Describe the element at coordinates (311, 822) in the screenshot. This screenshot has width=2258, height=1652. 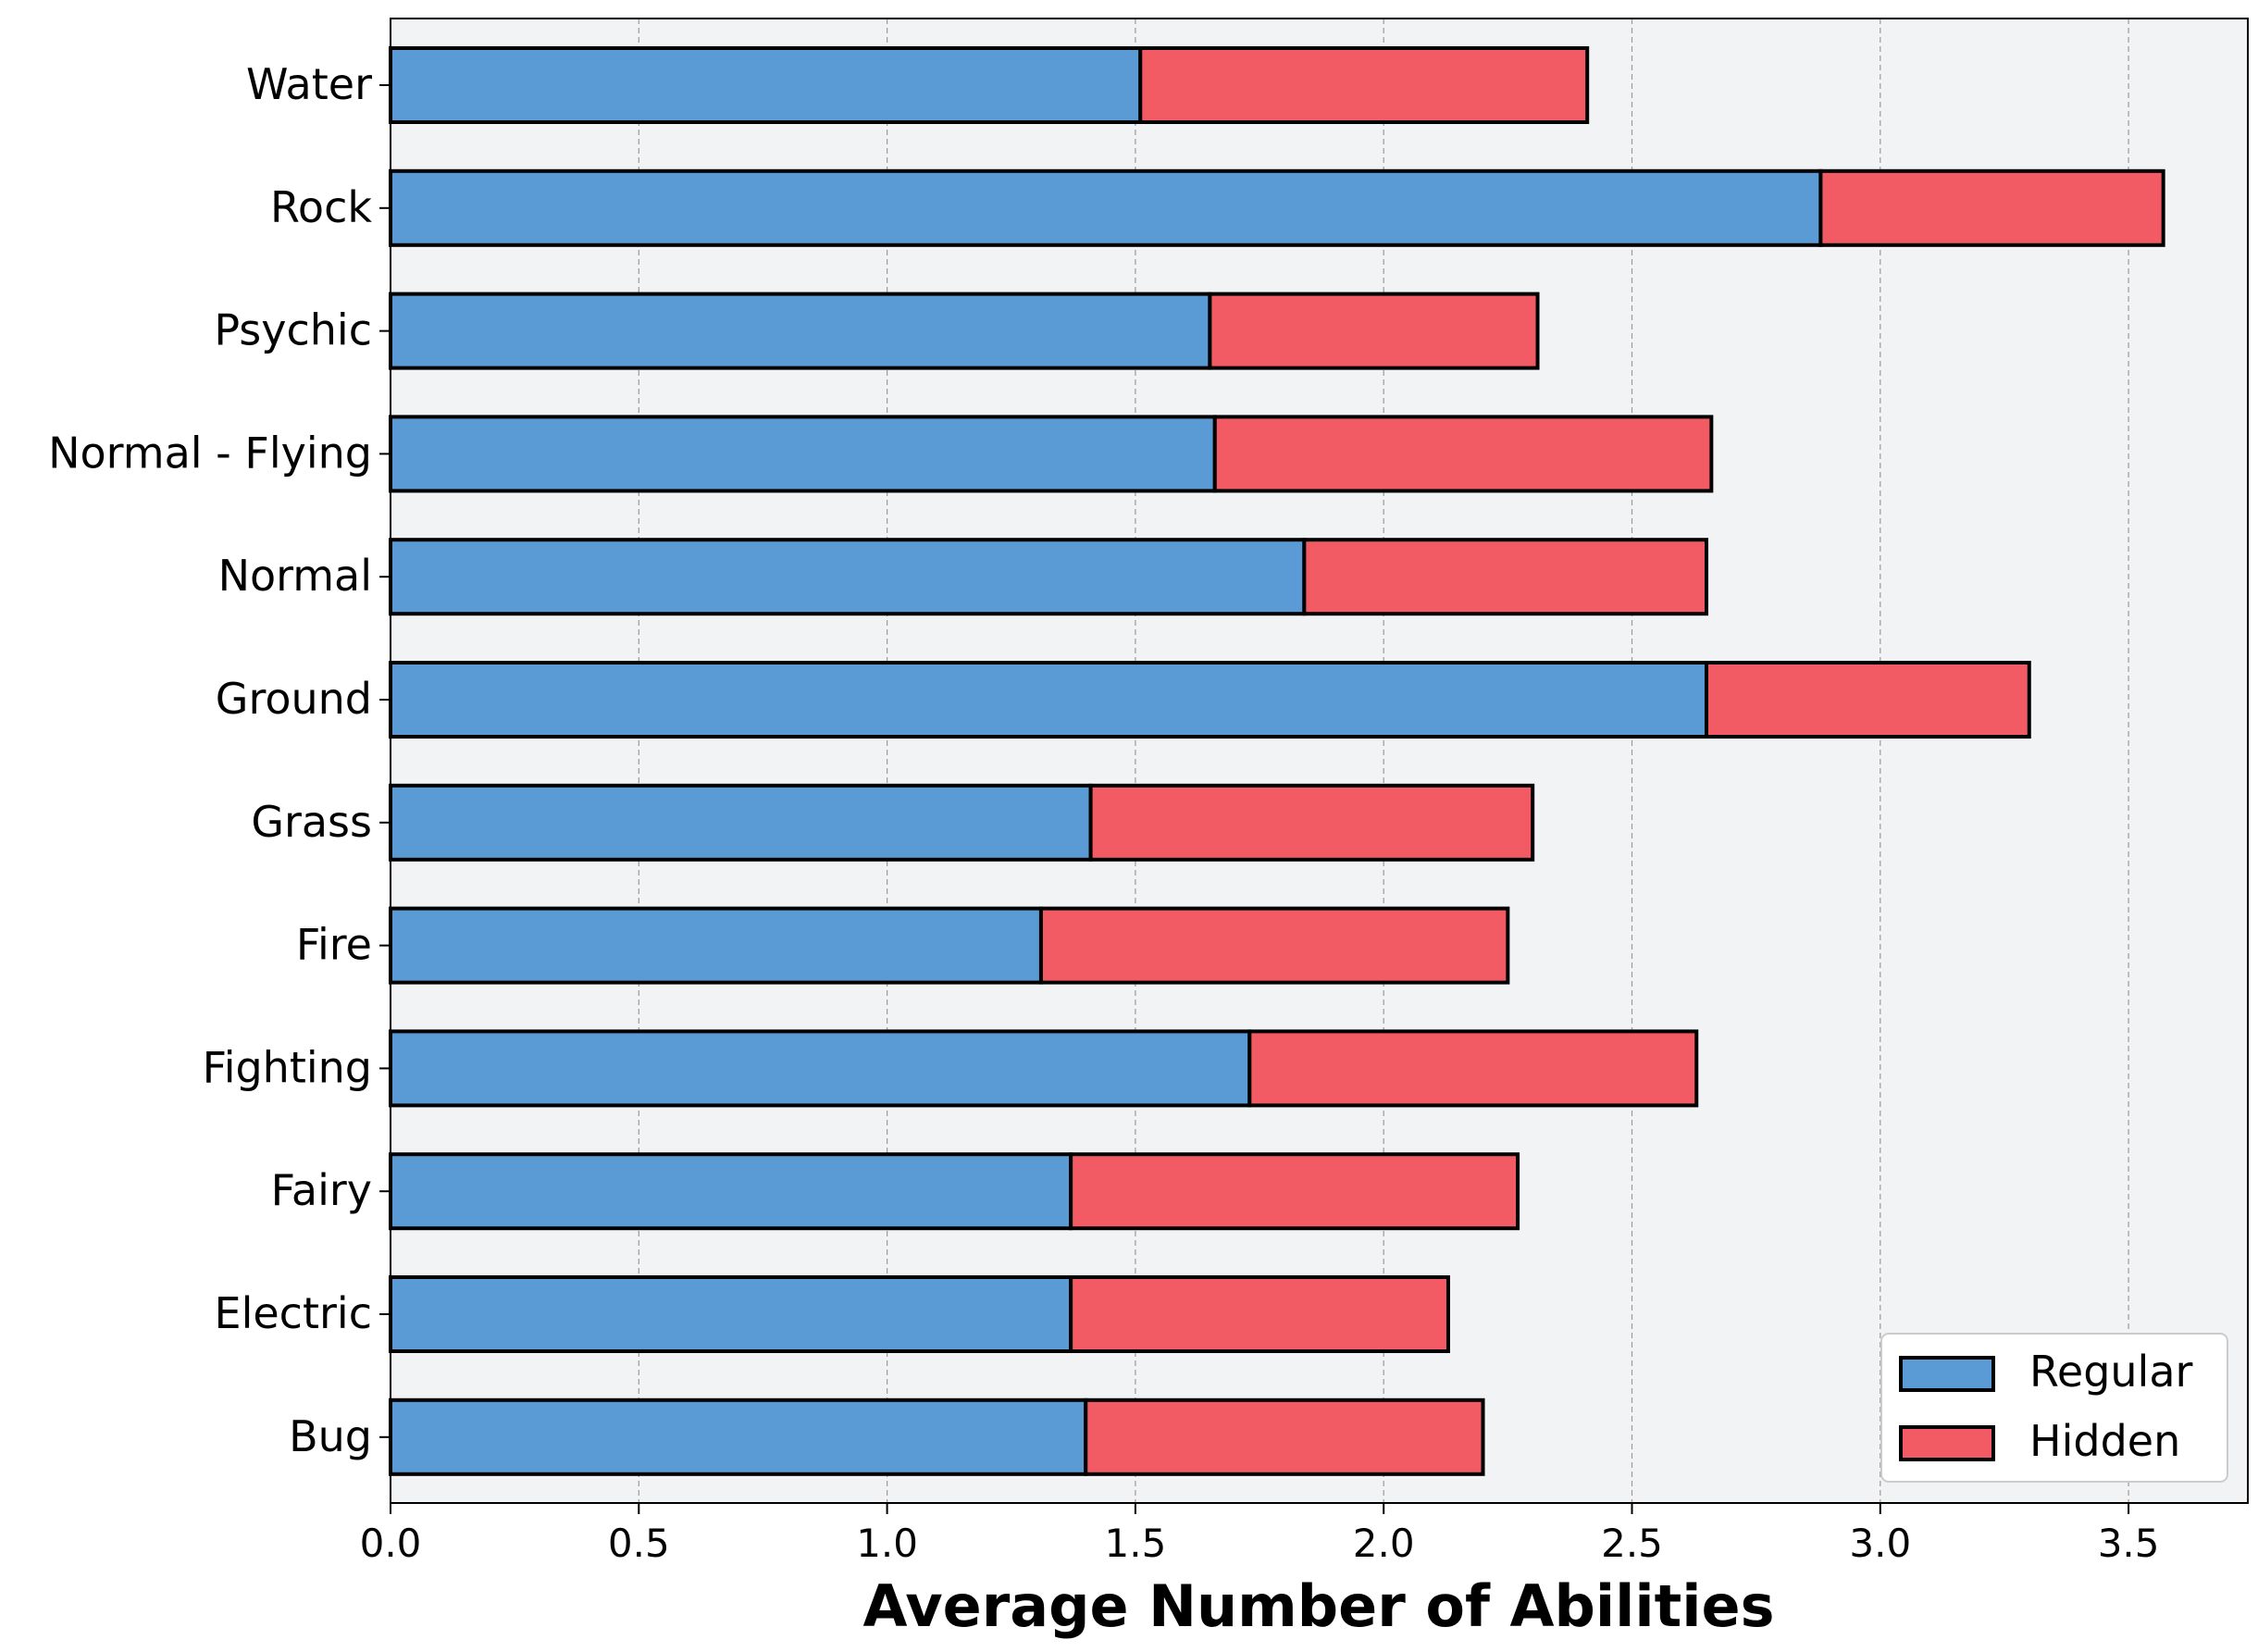
I see `y-tick-label: Grass` at that location.